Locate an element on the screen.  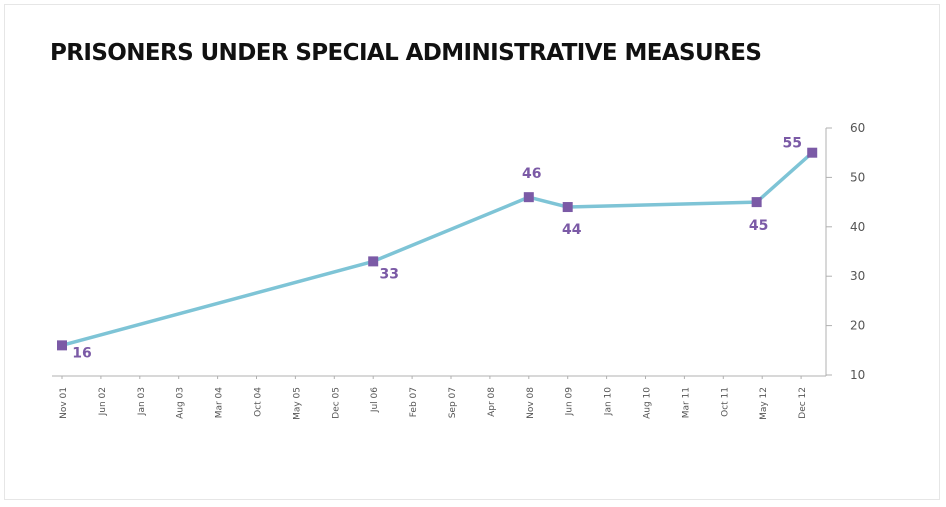
x-tick-label: Jan 10 is located at coordinates (609, 401).